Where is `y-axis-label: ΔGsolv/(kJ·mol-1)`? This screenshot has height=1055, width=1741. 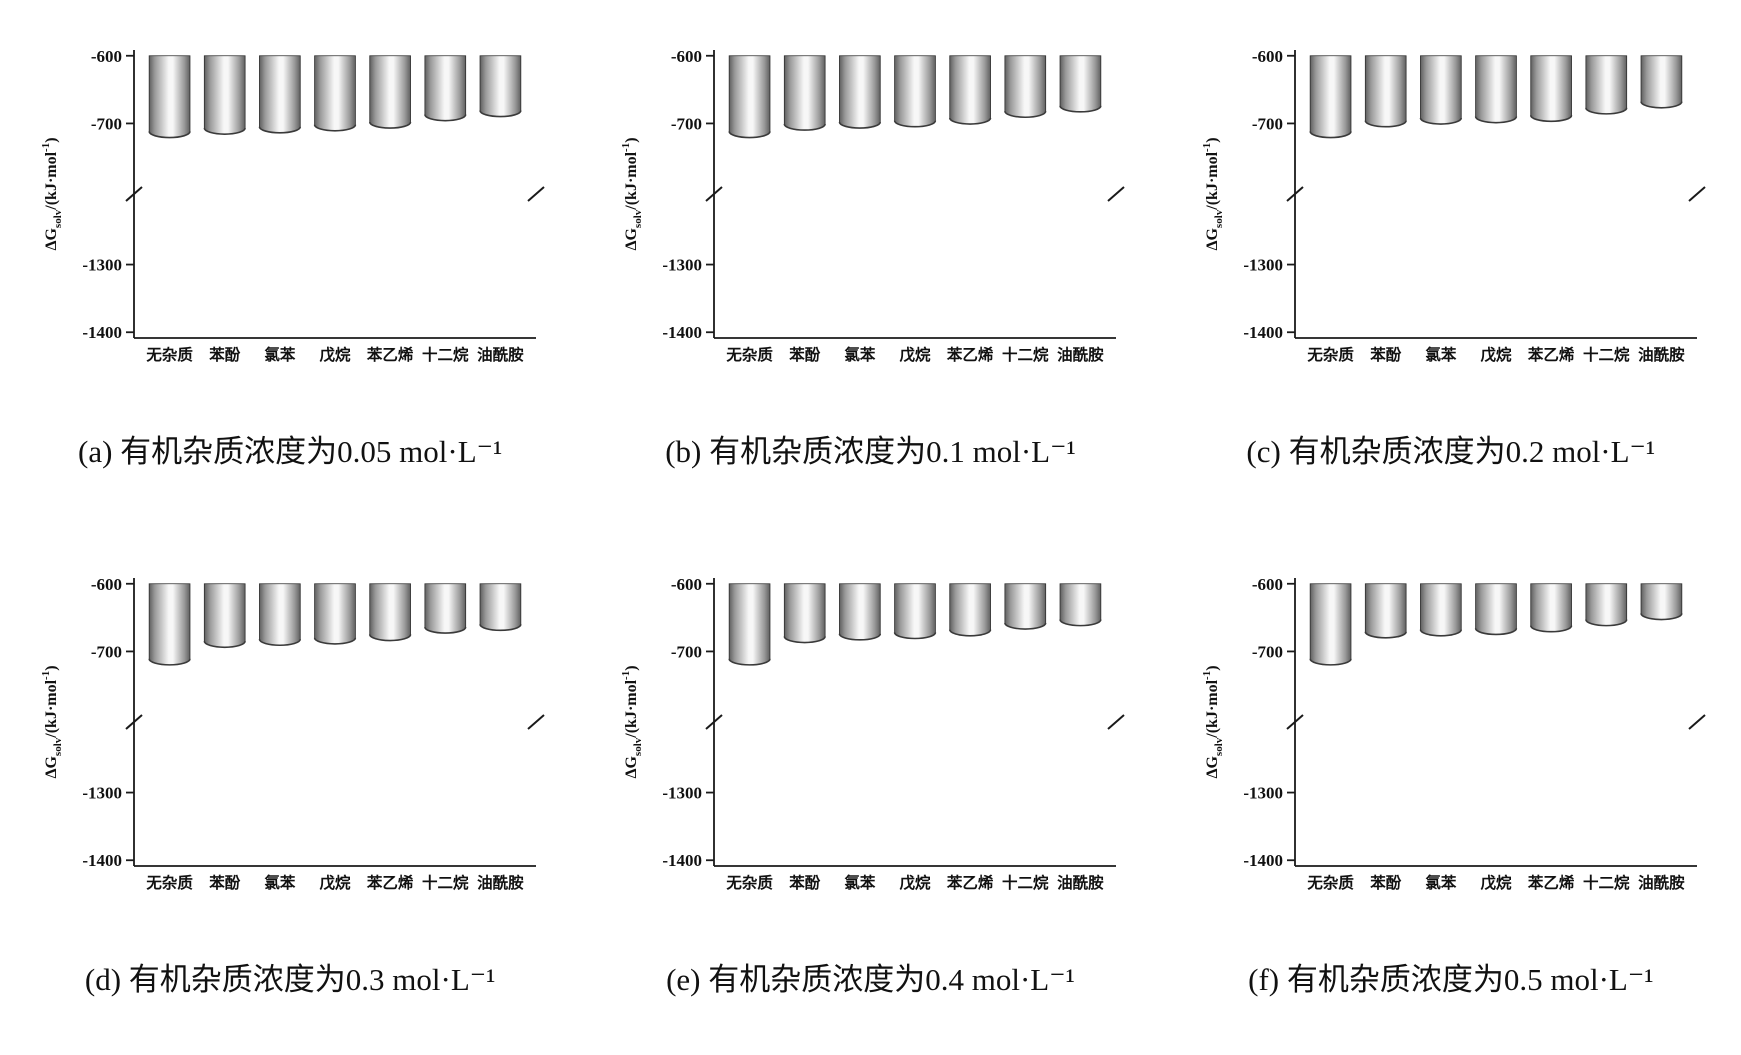 y-axis-label: ΔGsolv/(kJ·mol-1) is located at coordinates (52, 721).